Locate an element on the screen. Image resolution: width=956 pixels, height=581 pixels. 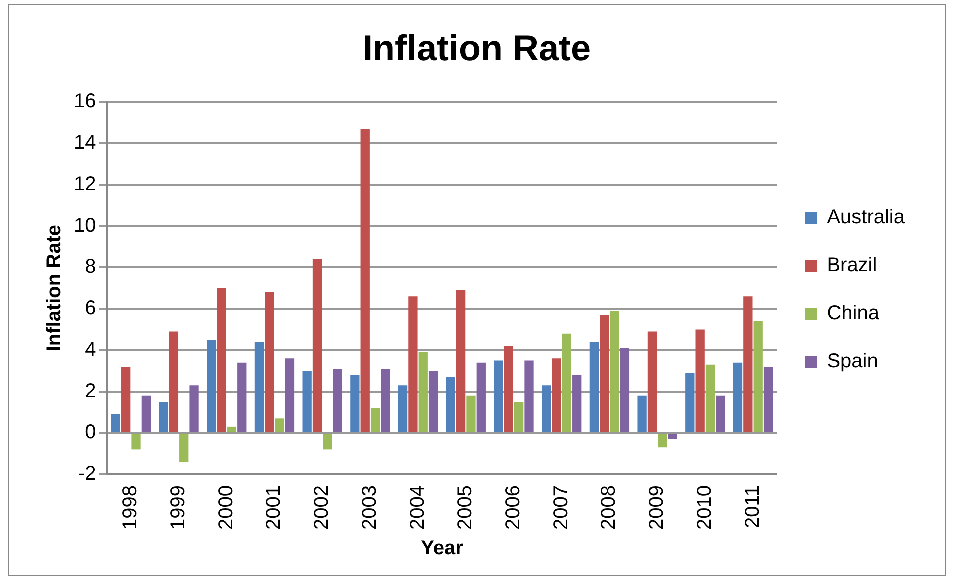
y-tick-label: 2 is located at coordinates (90, 391).